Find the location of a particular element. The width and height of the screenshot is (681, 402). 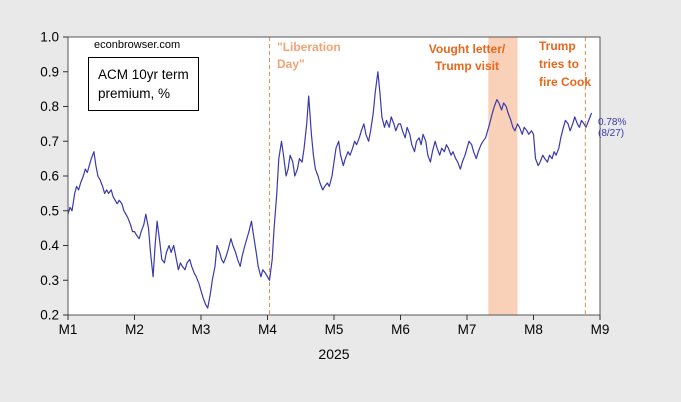

svg-text: 0.2 is located at coordinates (49, 315).